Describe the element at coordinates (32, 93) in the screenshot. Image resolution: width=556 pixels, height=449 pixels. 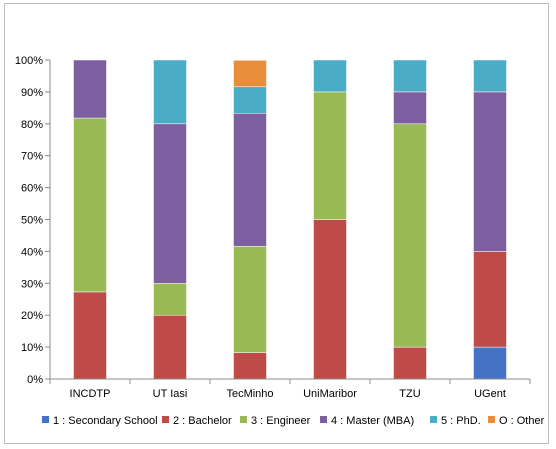
I see `y-tick-label: 90%` at that location.